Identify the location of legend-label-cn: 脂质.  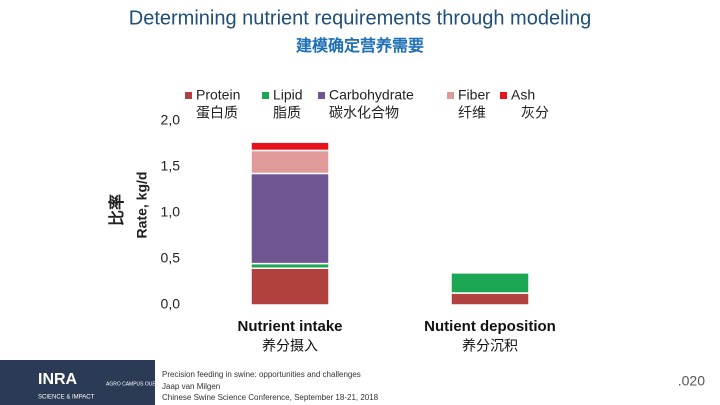
(287, 113).